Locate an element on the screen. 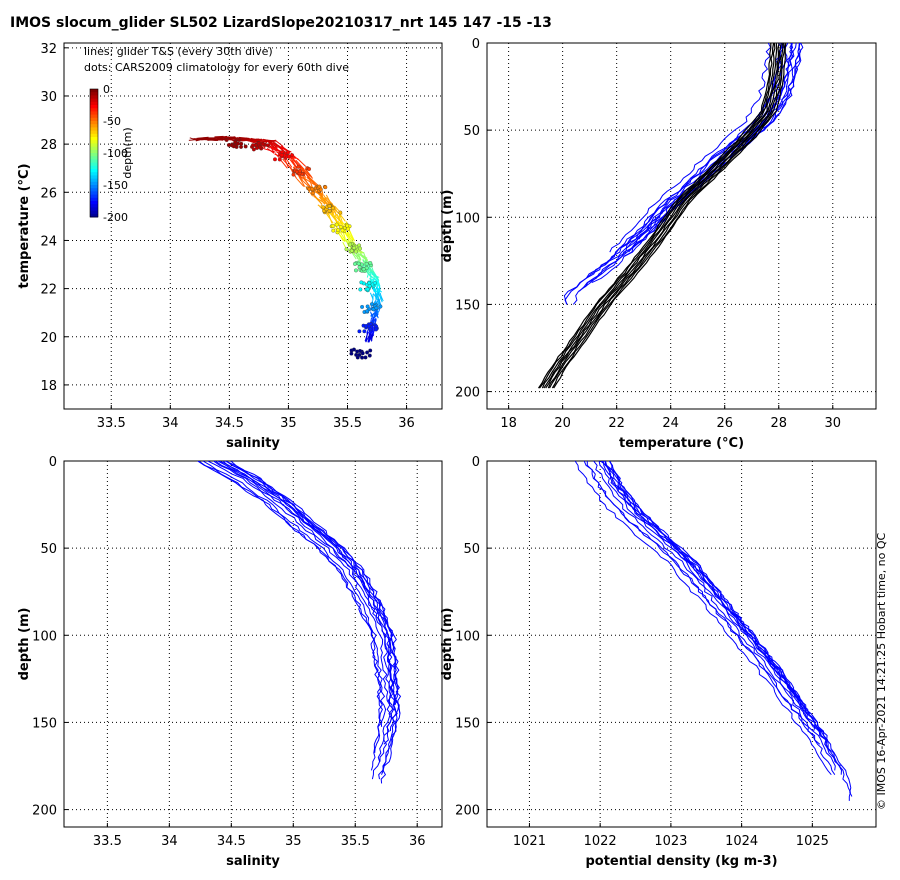 Image resolution: width=900 pixels, height=880 pixels. y-tick-label-0: 0 is located at coordinates (476, 44).